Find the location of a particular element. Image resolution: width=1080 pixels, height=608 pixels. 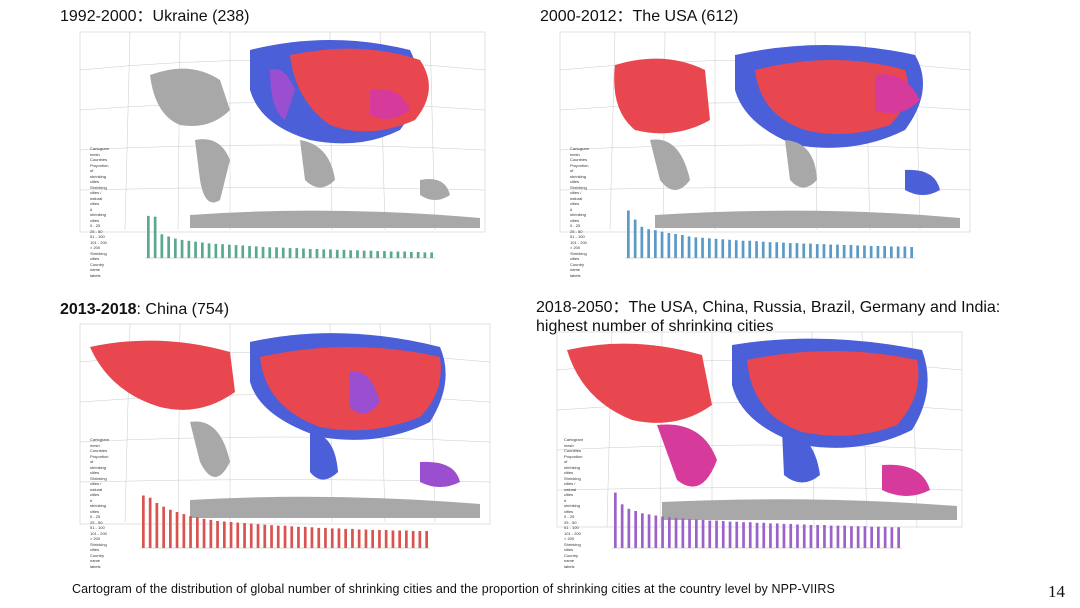

legend-line: 51 - 100 is located at coordinates (571, 527).